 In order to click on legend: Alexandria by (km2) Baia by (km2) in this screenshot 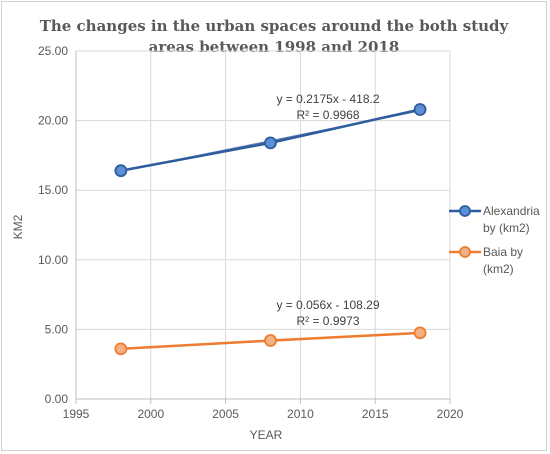, I will do `click(494, 240)`.